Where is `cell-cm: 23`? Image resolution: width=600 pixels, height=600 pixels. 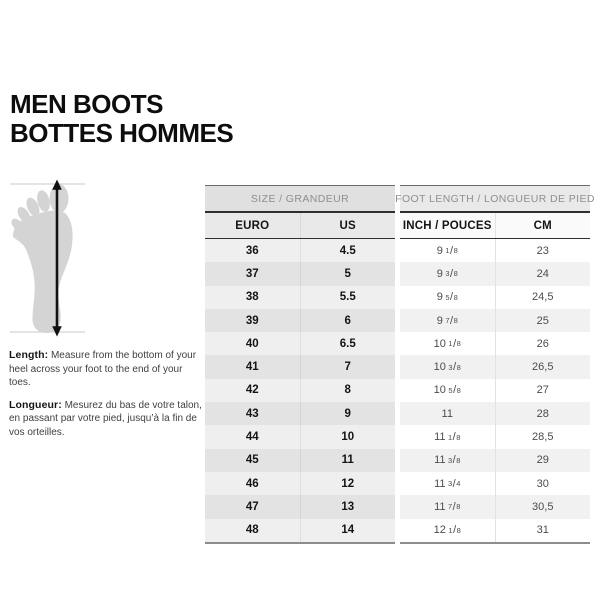
cell-cm: 23 is located at coordinates (542, 250).